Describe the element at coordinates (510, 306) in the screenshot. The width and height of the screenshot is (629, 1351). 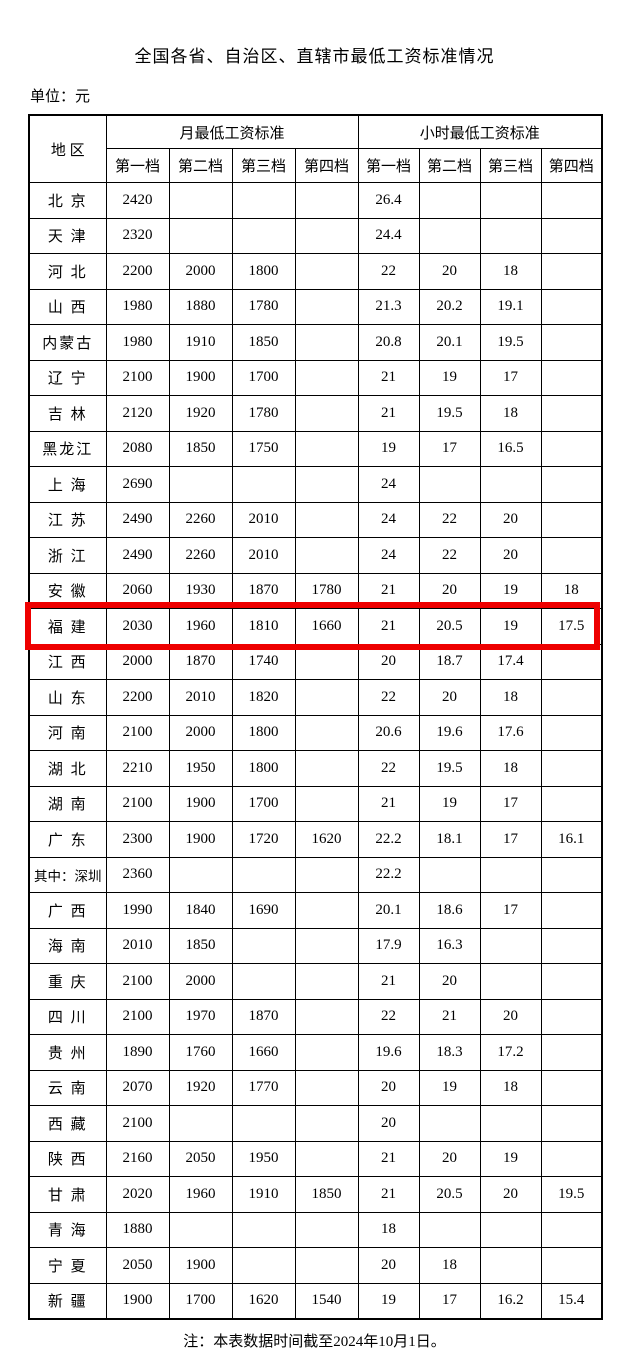
I see `hourly-tier-3-cell: 19.1` at that location.